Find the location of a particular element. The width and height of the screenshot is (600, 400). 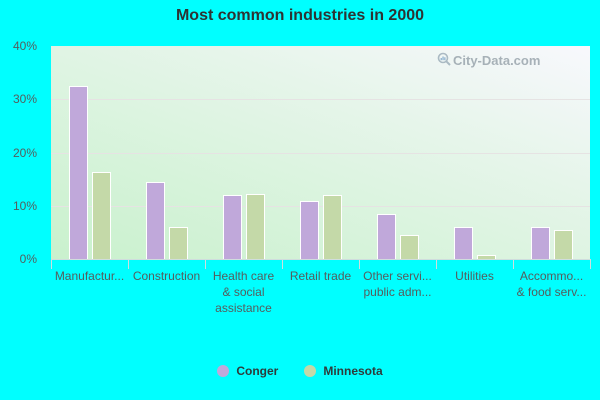

x-tick-label: Construction is located at coordinates (166, 276).